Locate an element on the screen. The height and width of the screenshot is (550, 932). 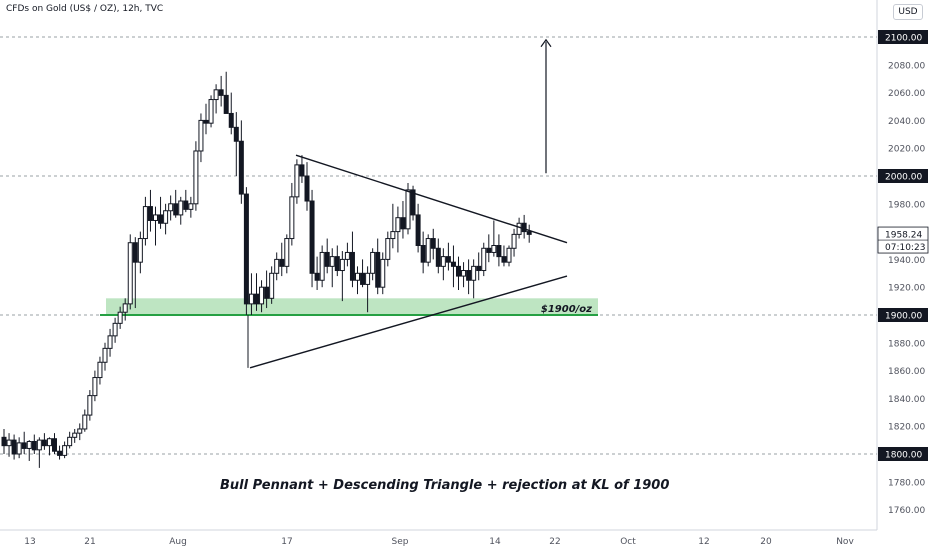
upper-trendline is located at coordinates (431, 199).